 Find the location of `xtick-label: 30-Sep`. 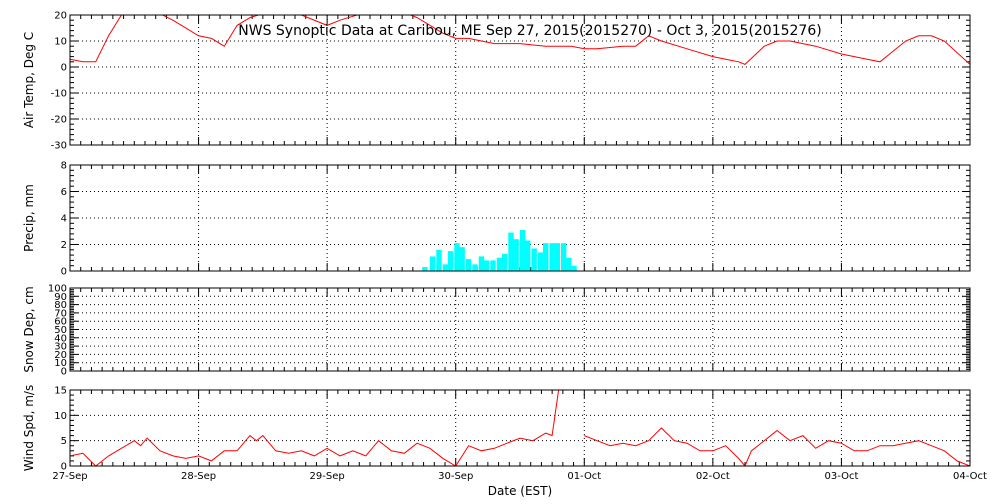

xtick-label: 30-Sep is located at coordinates (455, 476).